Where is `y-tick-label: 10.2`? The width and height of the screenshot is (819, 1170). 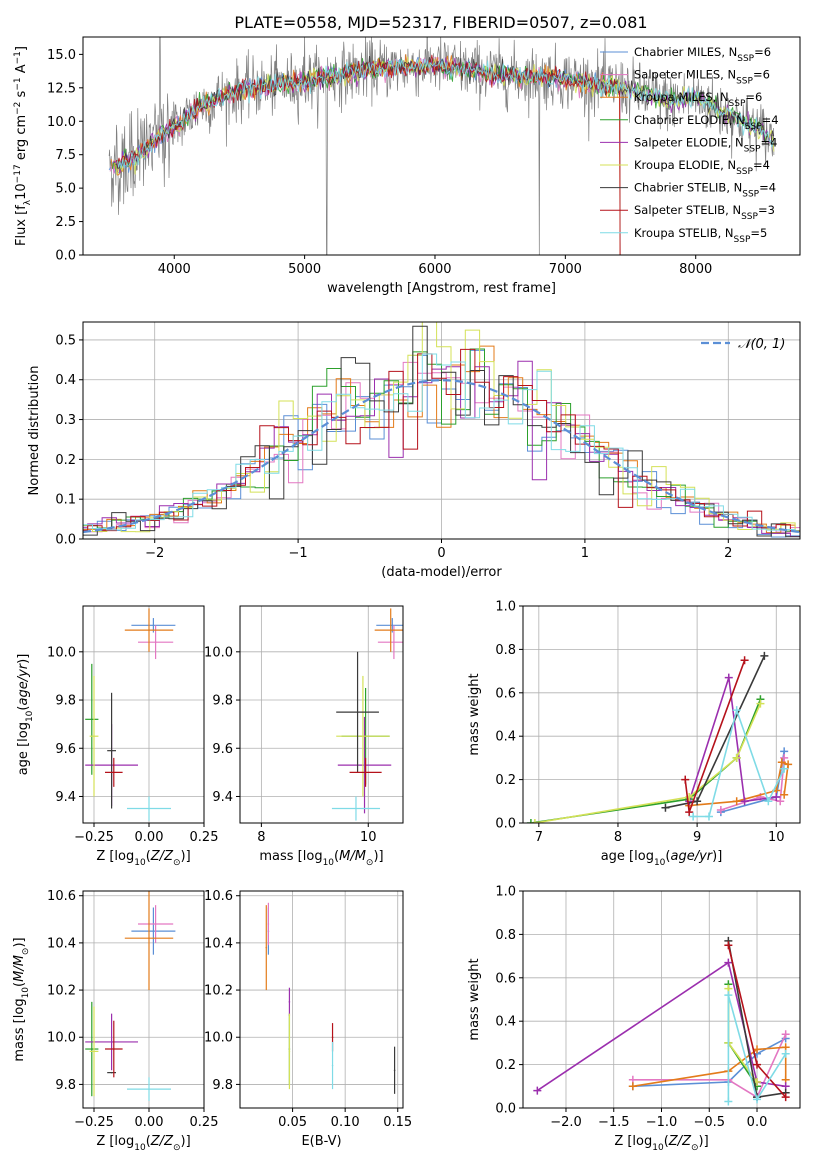
y-tick-label: 10.2 is located at coordinates (218, 991).